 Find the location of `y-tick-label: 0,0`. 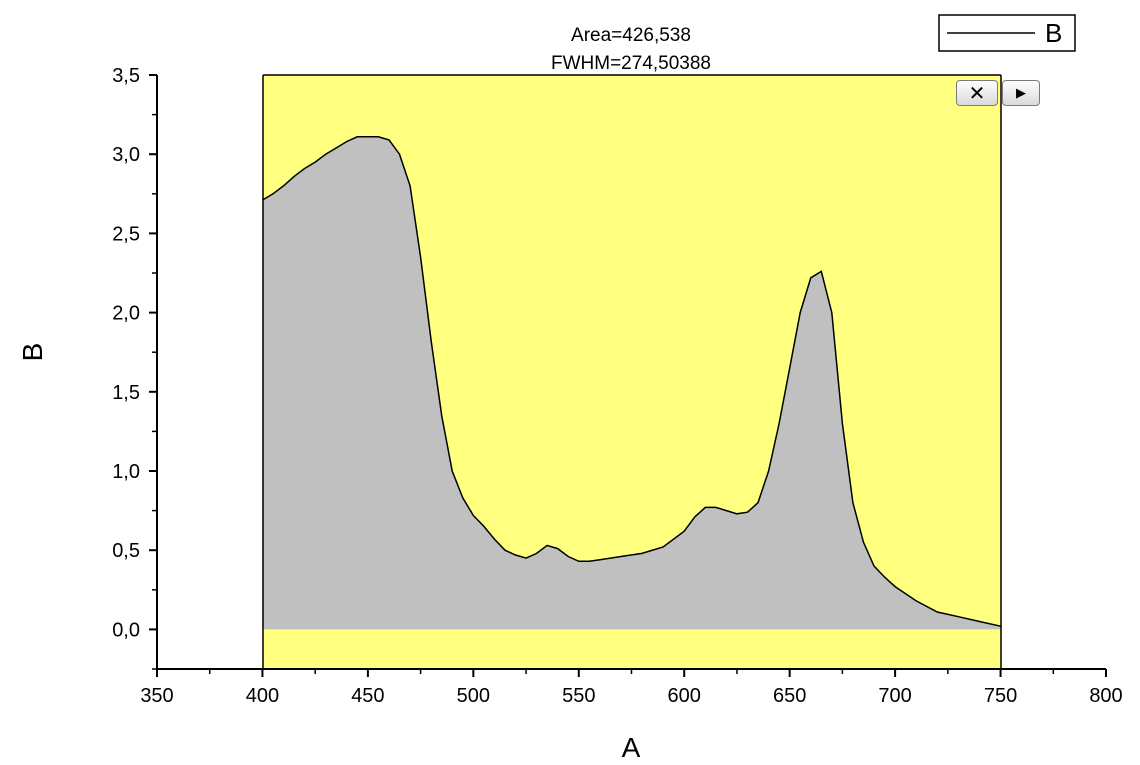

y-tick-label: 0,0 is located at coordinates (126, 630).